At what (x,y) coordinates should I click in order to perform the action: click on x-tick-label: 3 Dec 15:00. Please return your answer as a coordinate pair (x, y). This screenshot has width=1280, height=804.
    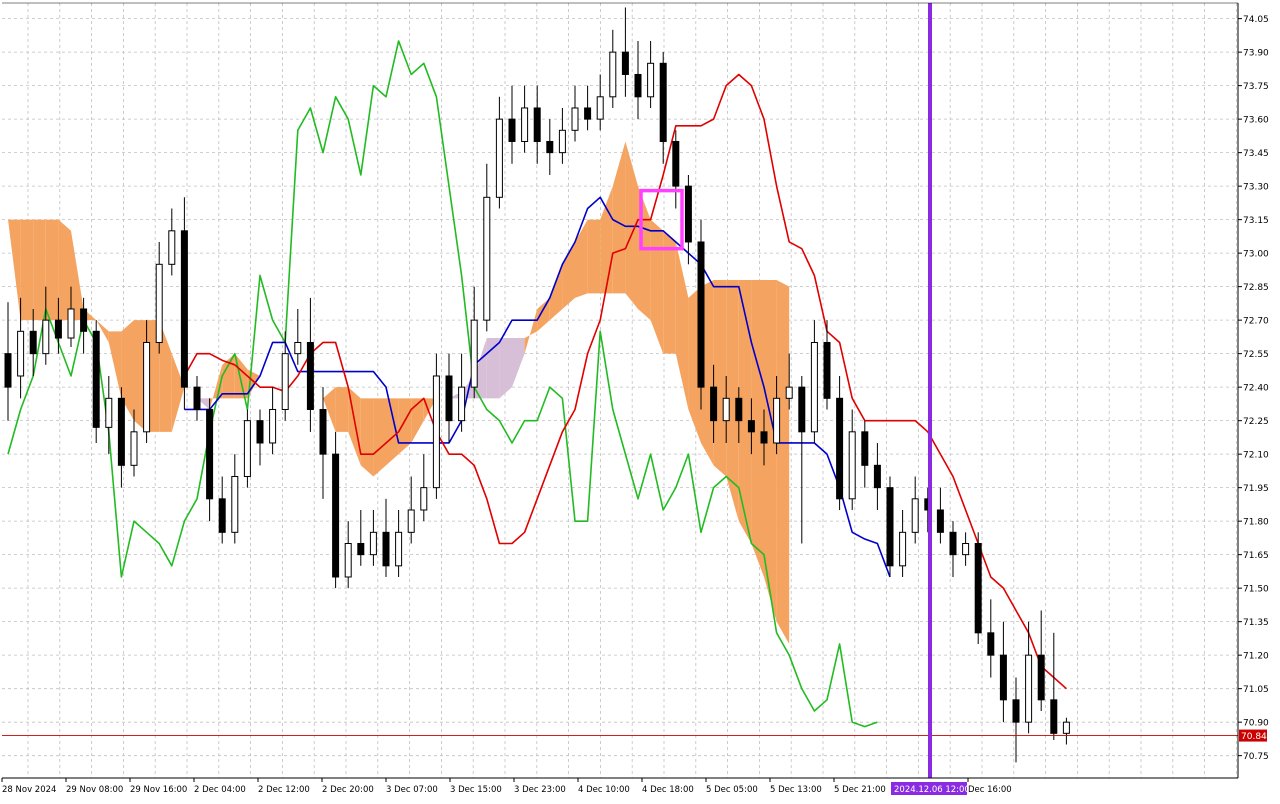
    Looking at the image, I should click on (476, 790).